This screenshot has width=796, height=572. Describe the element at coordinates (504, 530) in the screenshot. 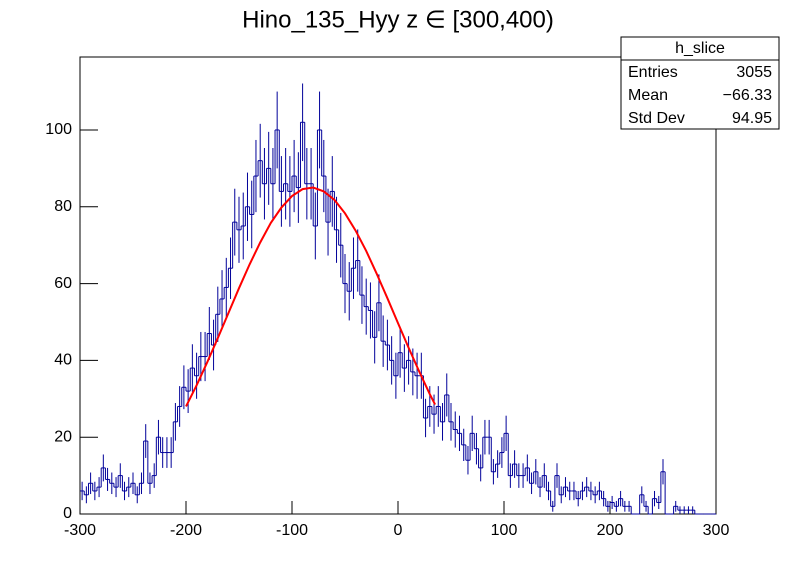

I see `x-tick-label: 100` at that location.